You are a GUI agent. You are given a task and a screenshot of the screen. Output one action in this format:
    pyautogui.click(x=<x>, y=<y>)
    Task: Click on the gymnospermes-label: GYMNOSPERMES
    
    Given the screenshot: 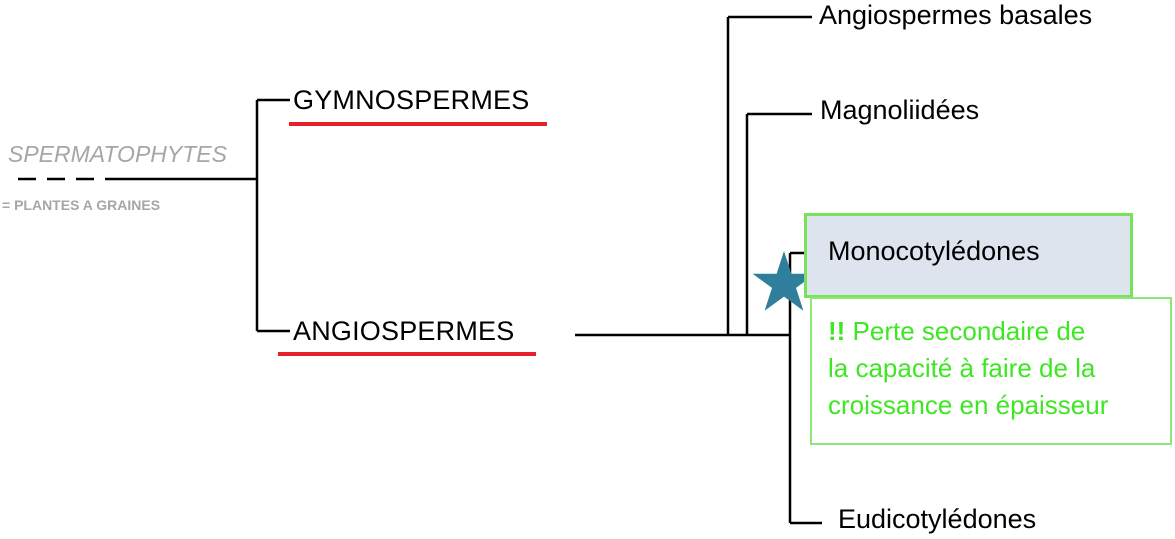 What is the action you would take?
    pyautogui.click(x=411, y=100)
    